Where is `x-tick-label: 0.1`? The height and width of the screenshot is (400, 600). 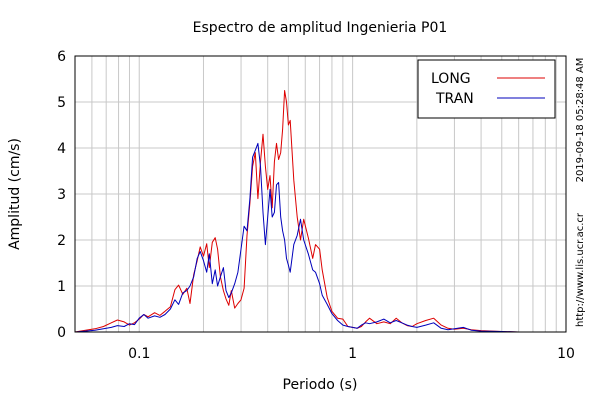 x-tick-label: 0.1 is located at coordinates (139, 354).